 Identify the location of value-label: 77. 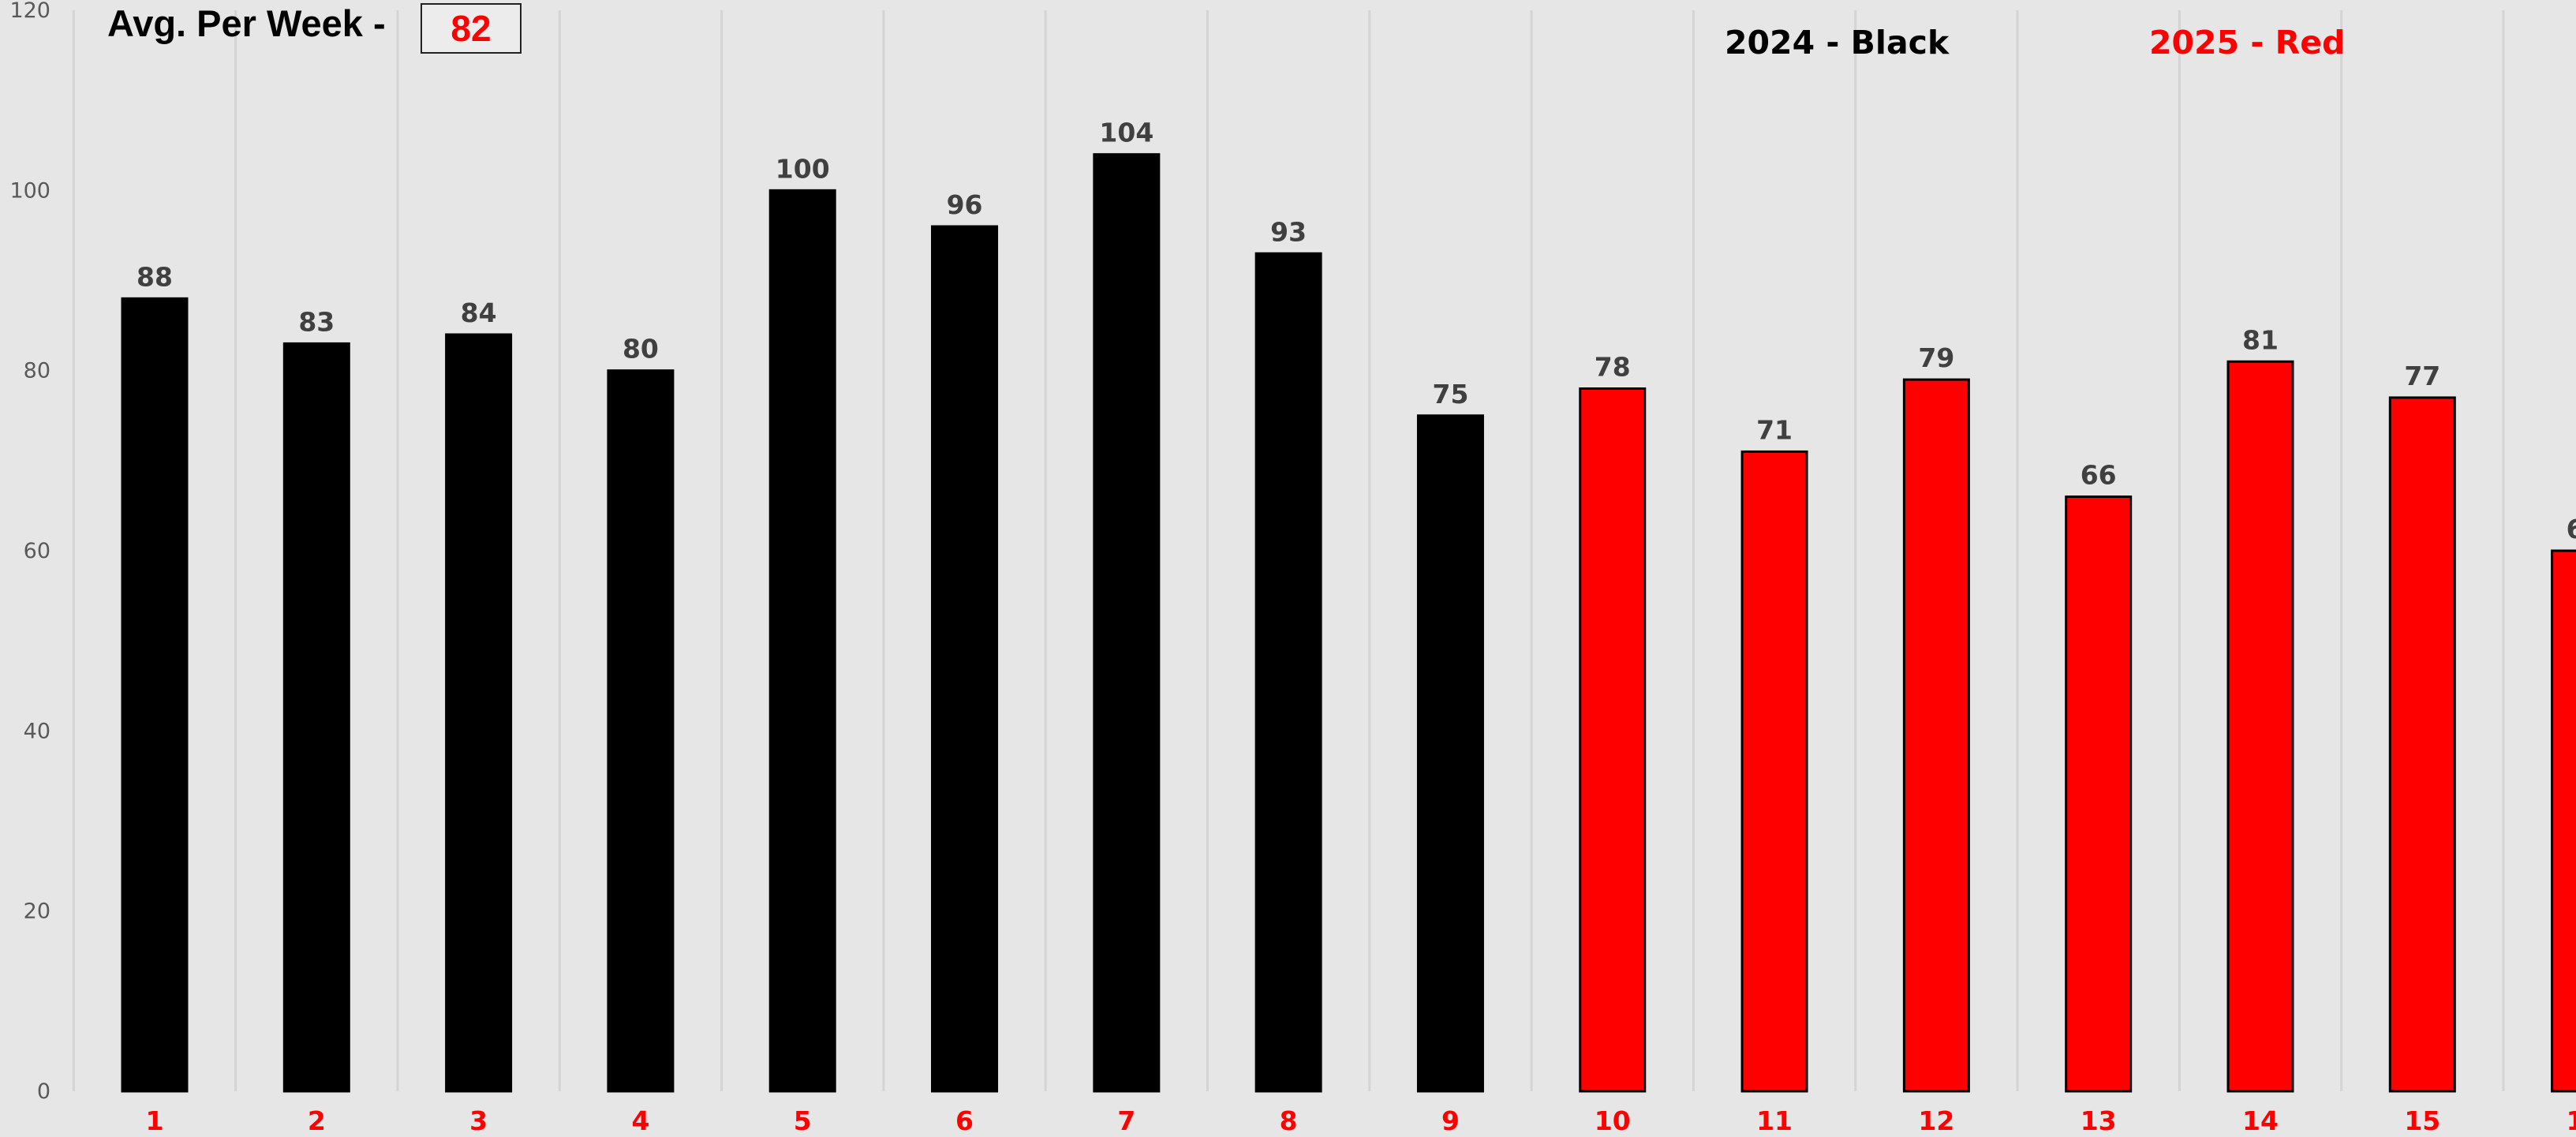
(2422, 376).